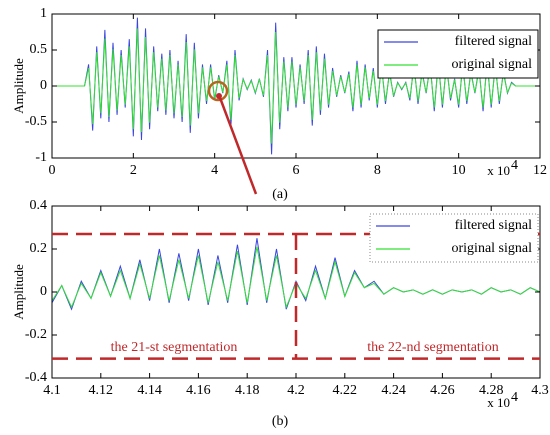 The image size is (550, 435). Describe the element at coordinates (247, 390) in the screenshot. I see `x-tick-label: 4.18` at that location.